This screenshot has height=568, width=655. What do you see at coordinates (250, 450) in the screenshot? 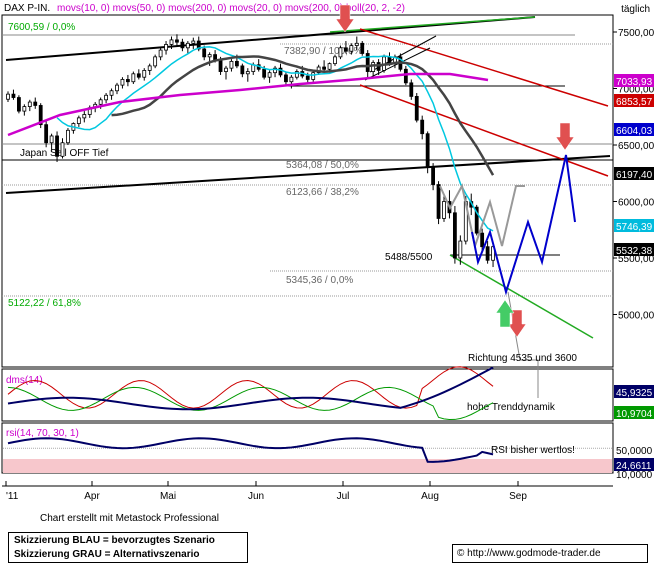
I see `rsi-line` at bounding box center [250, 450].